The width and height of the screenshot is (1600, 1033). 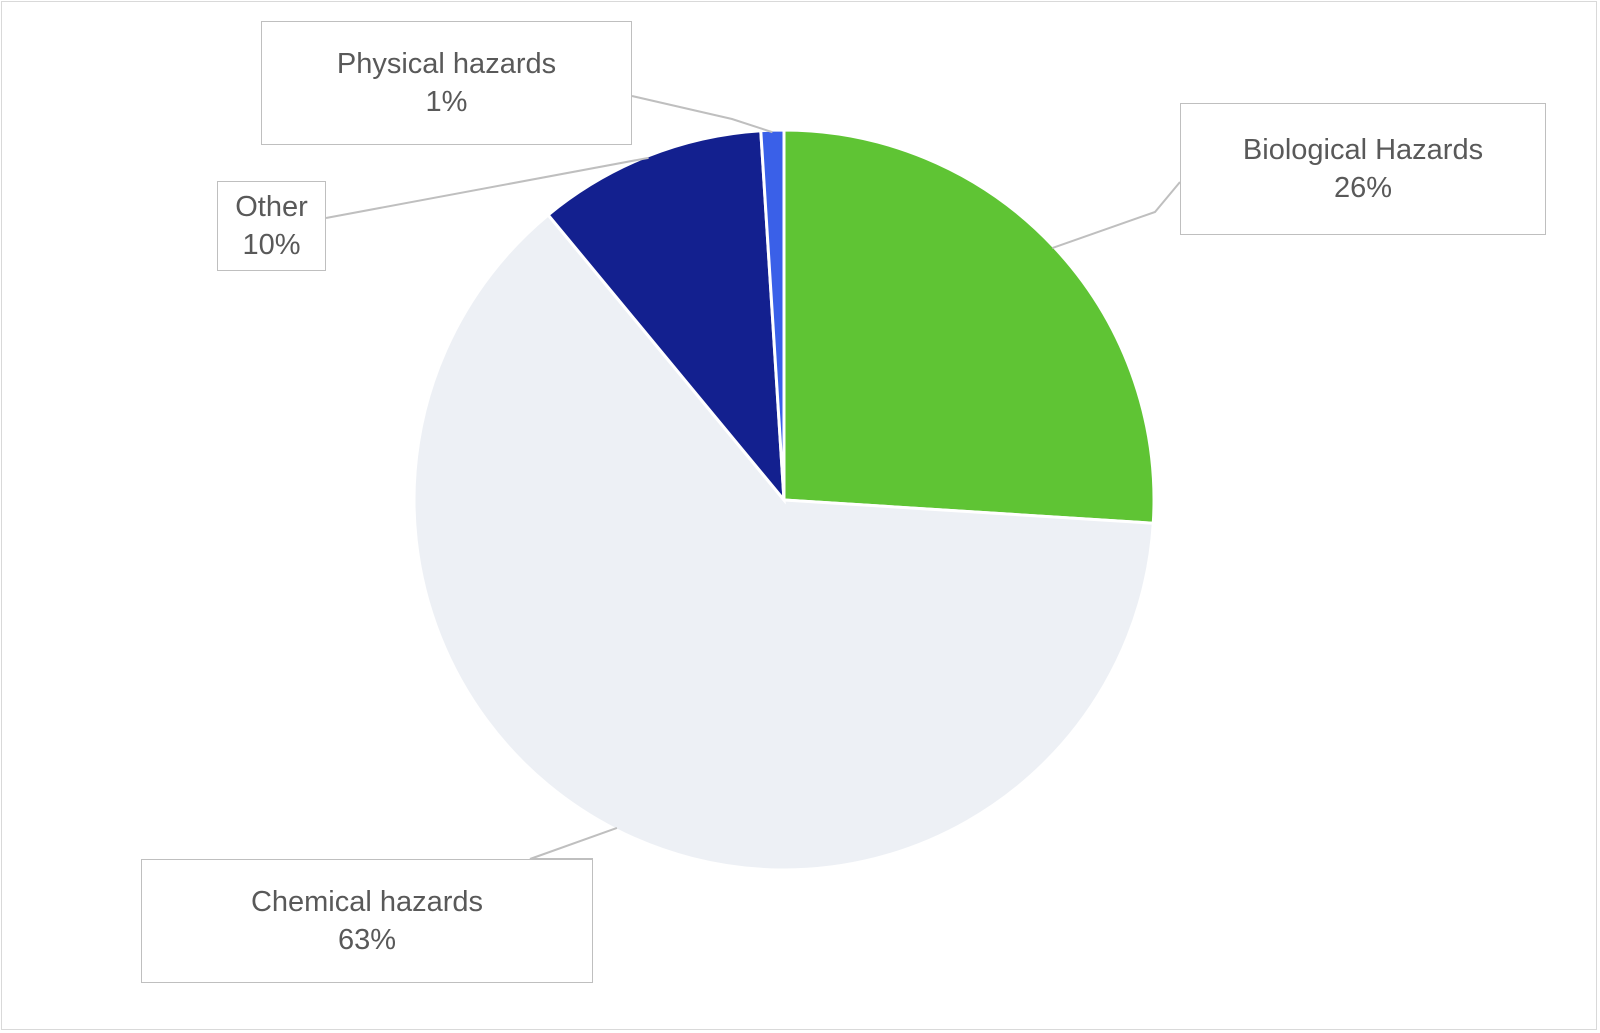 What do you see at coordinates (666, 317) in the screenshot?
I see `pie-slice-other` at bounding box center [666, 317].